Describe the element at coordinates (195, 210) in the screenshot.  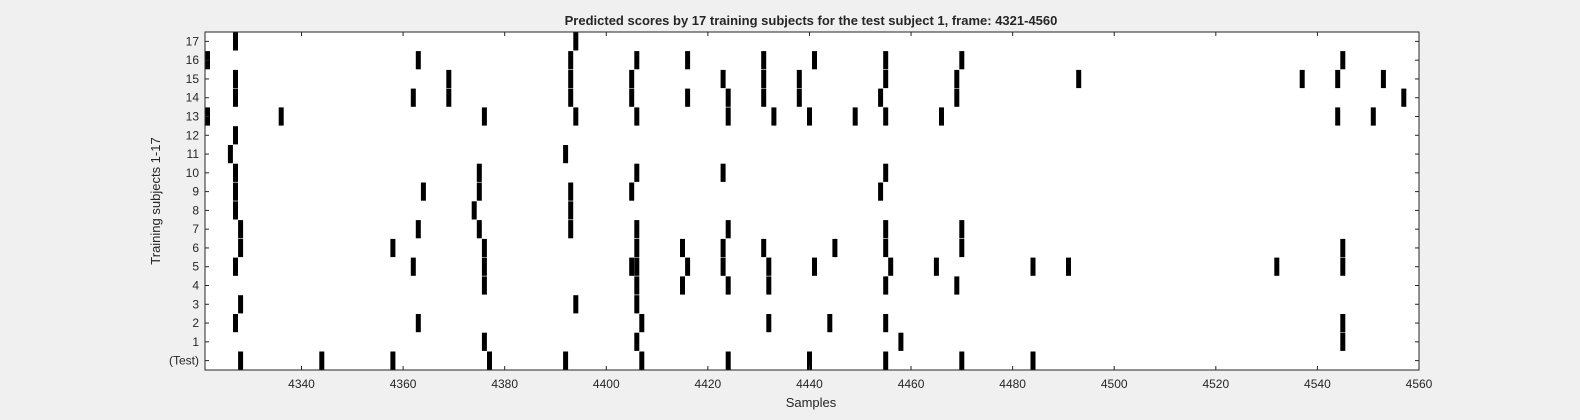
I see `y-tick-label: 8` at that location.